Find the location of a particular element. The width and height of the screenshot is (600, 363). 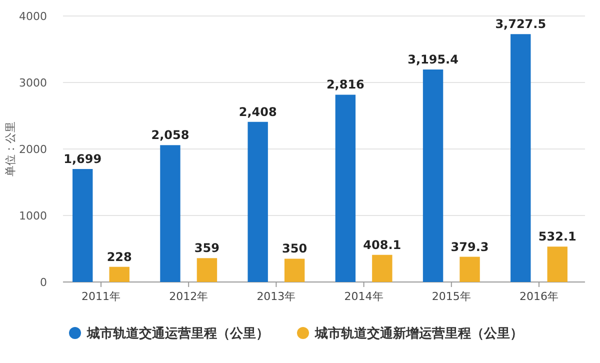

data-label: 359 is located at coordinates (207, 248).